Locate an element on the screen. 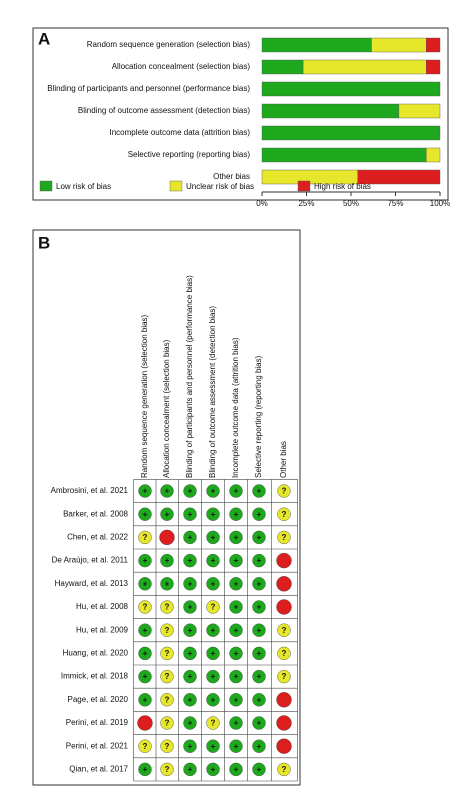  study-label: De Araújo, et al. 2011 is located at coordinates (90, 560).